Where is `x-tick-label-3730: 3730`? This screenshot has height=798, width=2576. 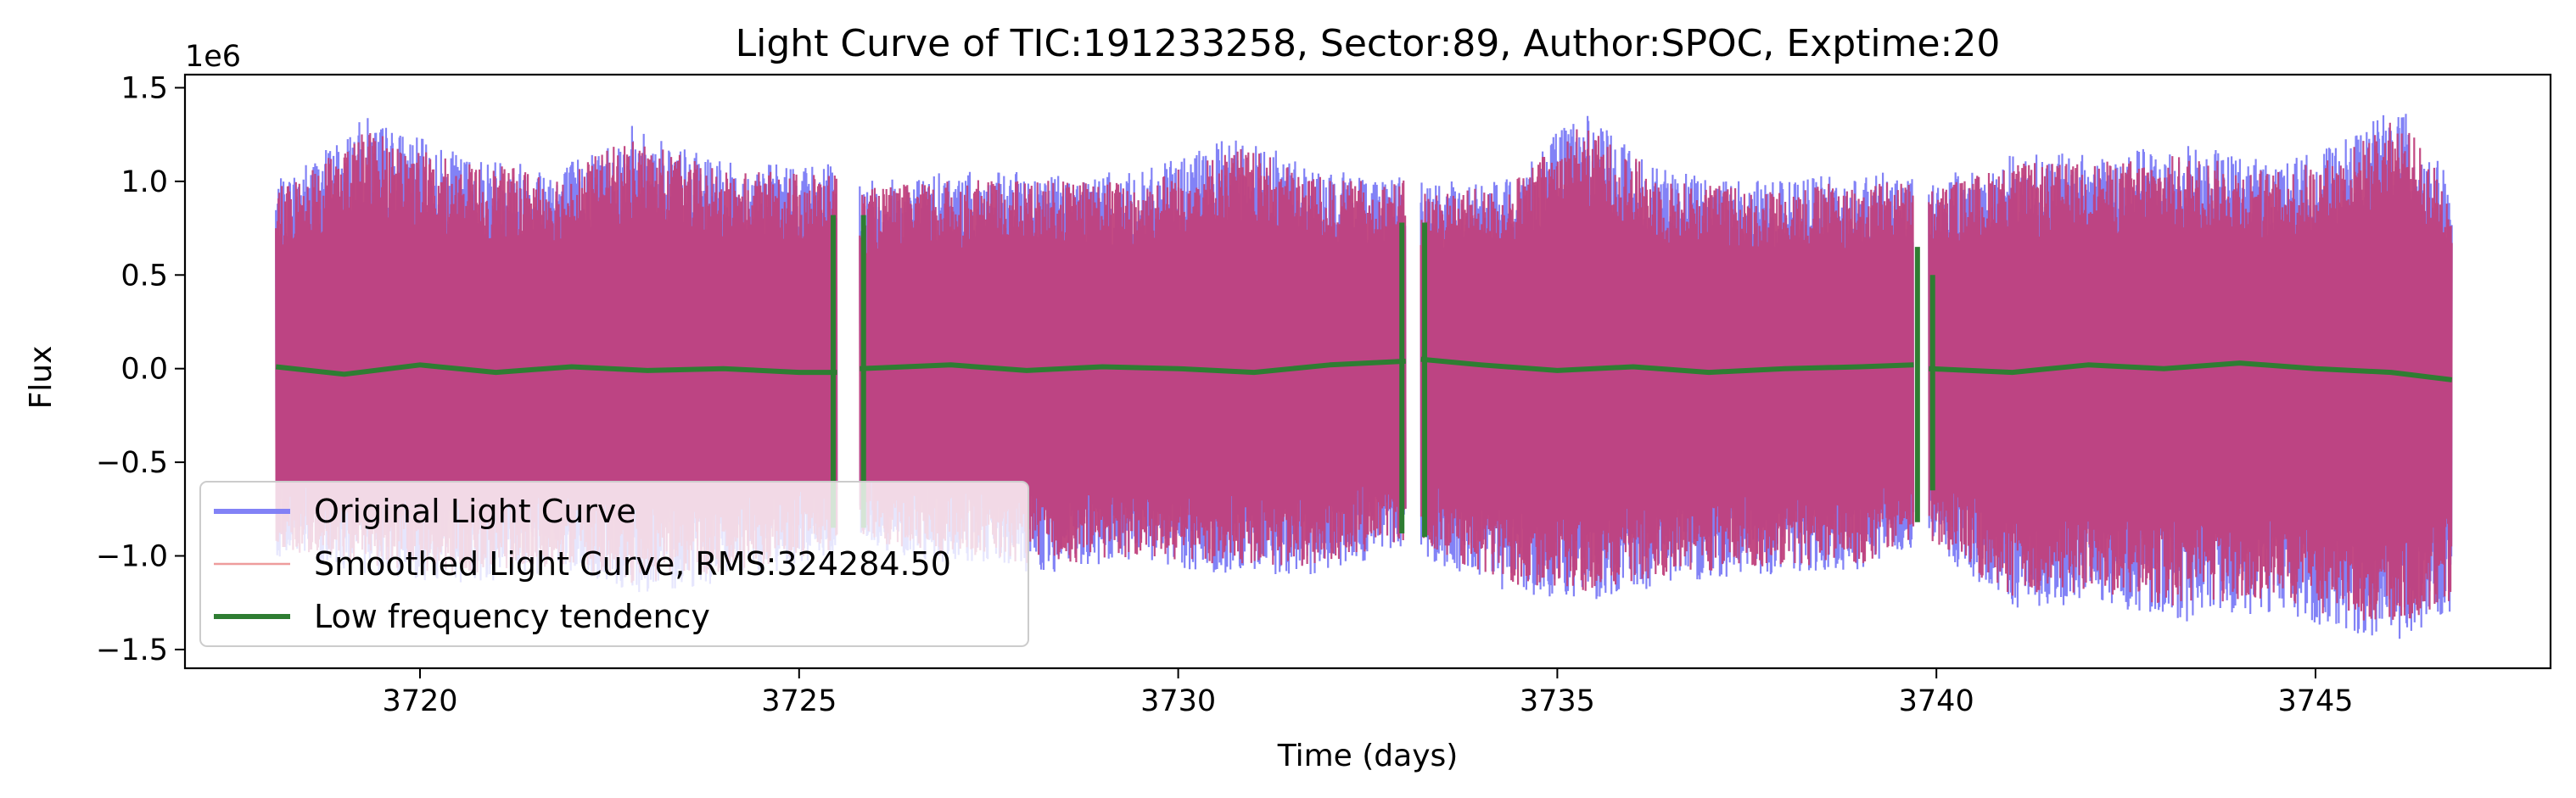 x-tick-label-3730: 3730 is located at coordinates (1178, 701).